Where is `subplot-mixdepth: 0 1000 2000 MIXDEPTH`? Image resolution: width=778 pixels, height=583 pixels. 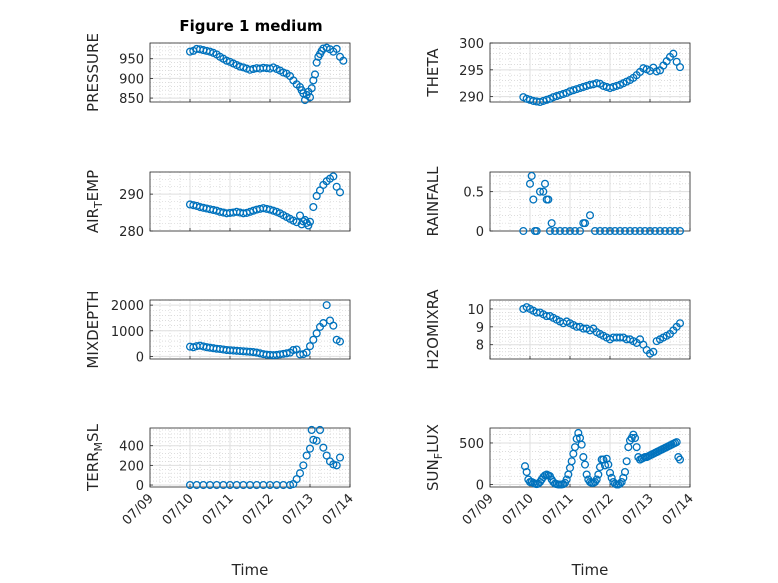
subplot-mixdepth: 0 1000 2000 MIXDEPTH is located at coordinates (217, 329).